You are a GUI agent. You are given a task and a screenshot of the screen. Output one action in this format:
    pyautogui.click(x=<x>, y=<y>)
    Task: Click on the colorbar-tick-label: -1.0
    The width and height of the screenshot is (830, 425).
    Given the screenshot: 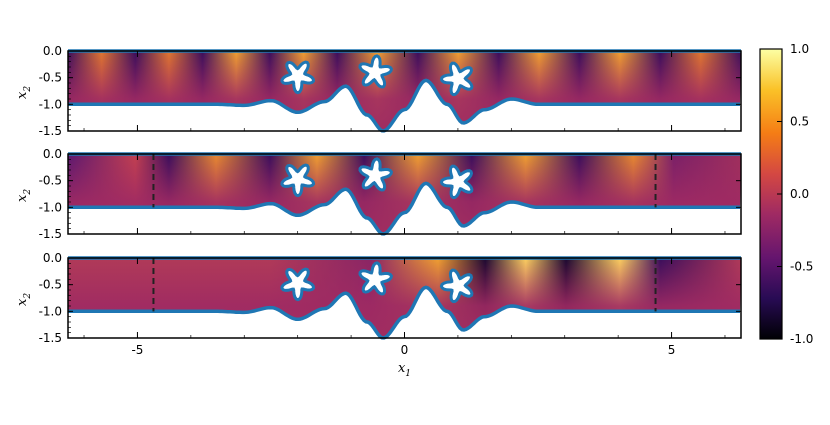 What is the action you would take?
    pyautogui.click(x=801, y=339)
    